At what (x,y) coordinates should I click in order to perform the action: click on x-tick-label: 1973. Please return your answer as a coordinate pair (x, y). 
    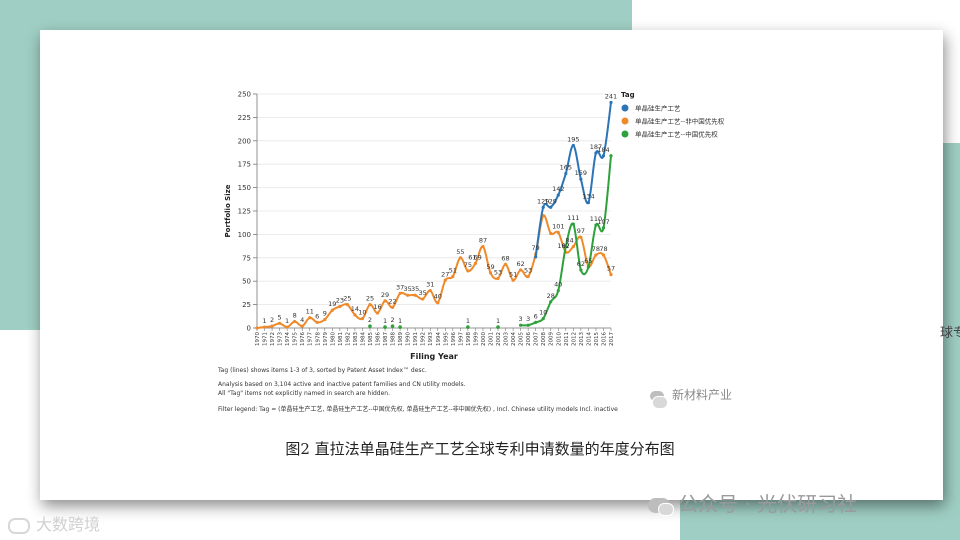
    Looking at the image, I should click on (281, 339).